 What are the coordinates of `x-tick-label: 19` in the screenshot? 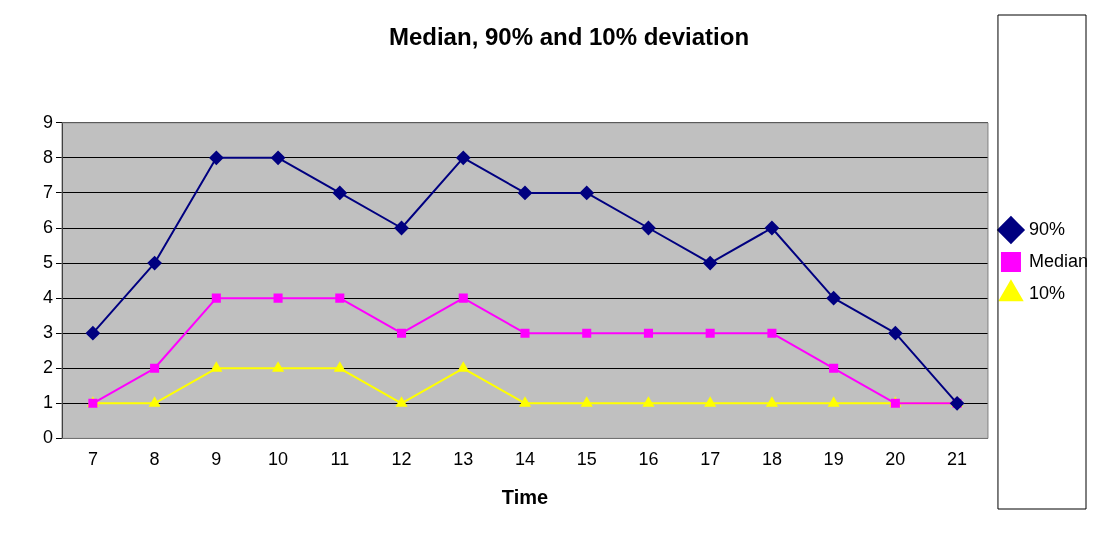 It's located at (833, 459).